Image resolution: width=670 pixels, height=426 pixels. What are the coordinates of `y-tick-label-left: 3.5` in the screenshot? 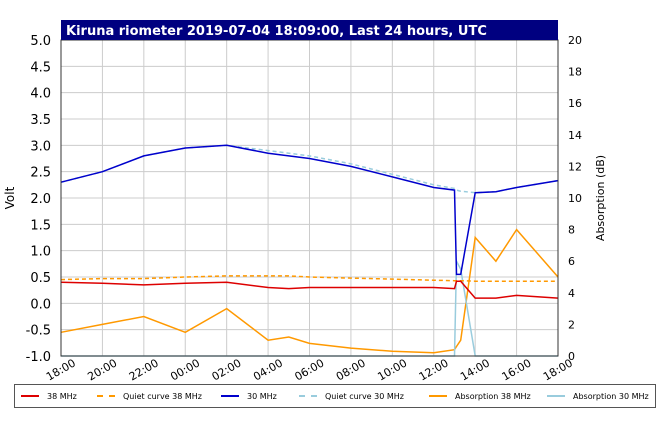 It's located at (40, 120).